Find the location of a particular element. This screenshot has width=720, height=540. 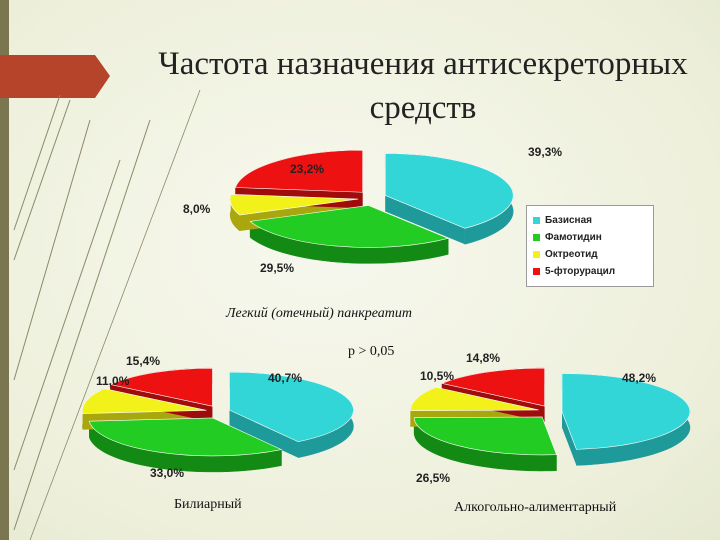

legend-label: Фамотидин is located at coordinates (573, 237).